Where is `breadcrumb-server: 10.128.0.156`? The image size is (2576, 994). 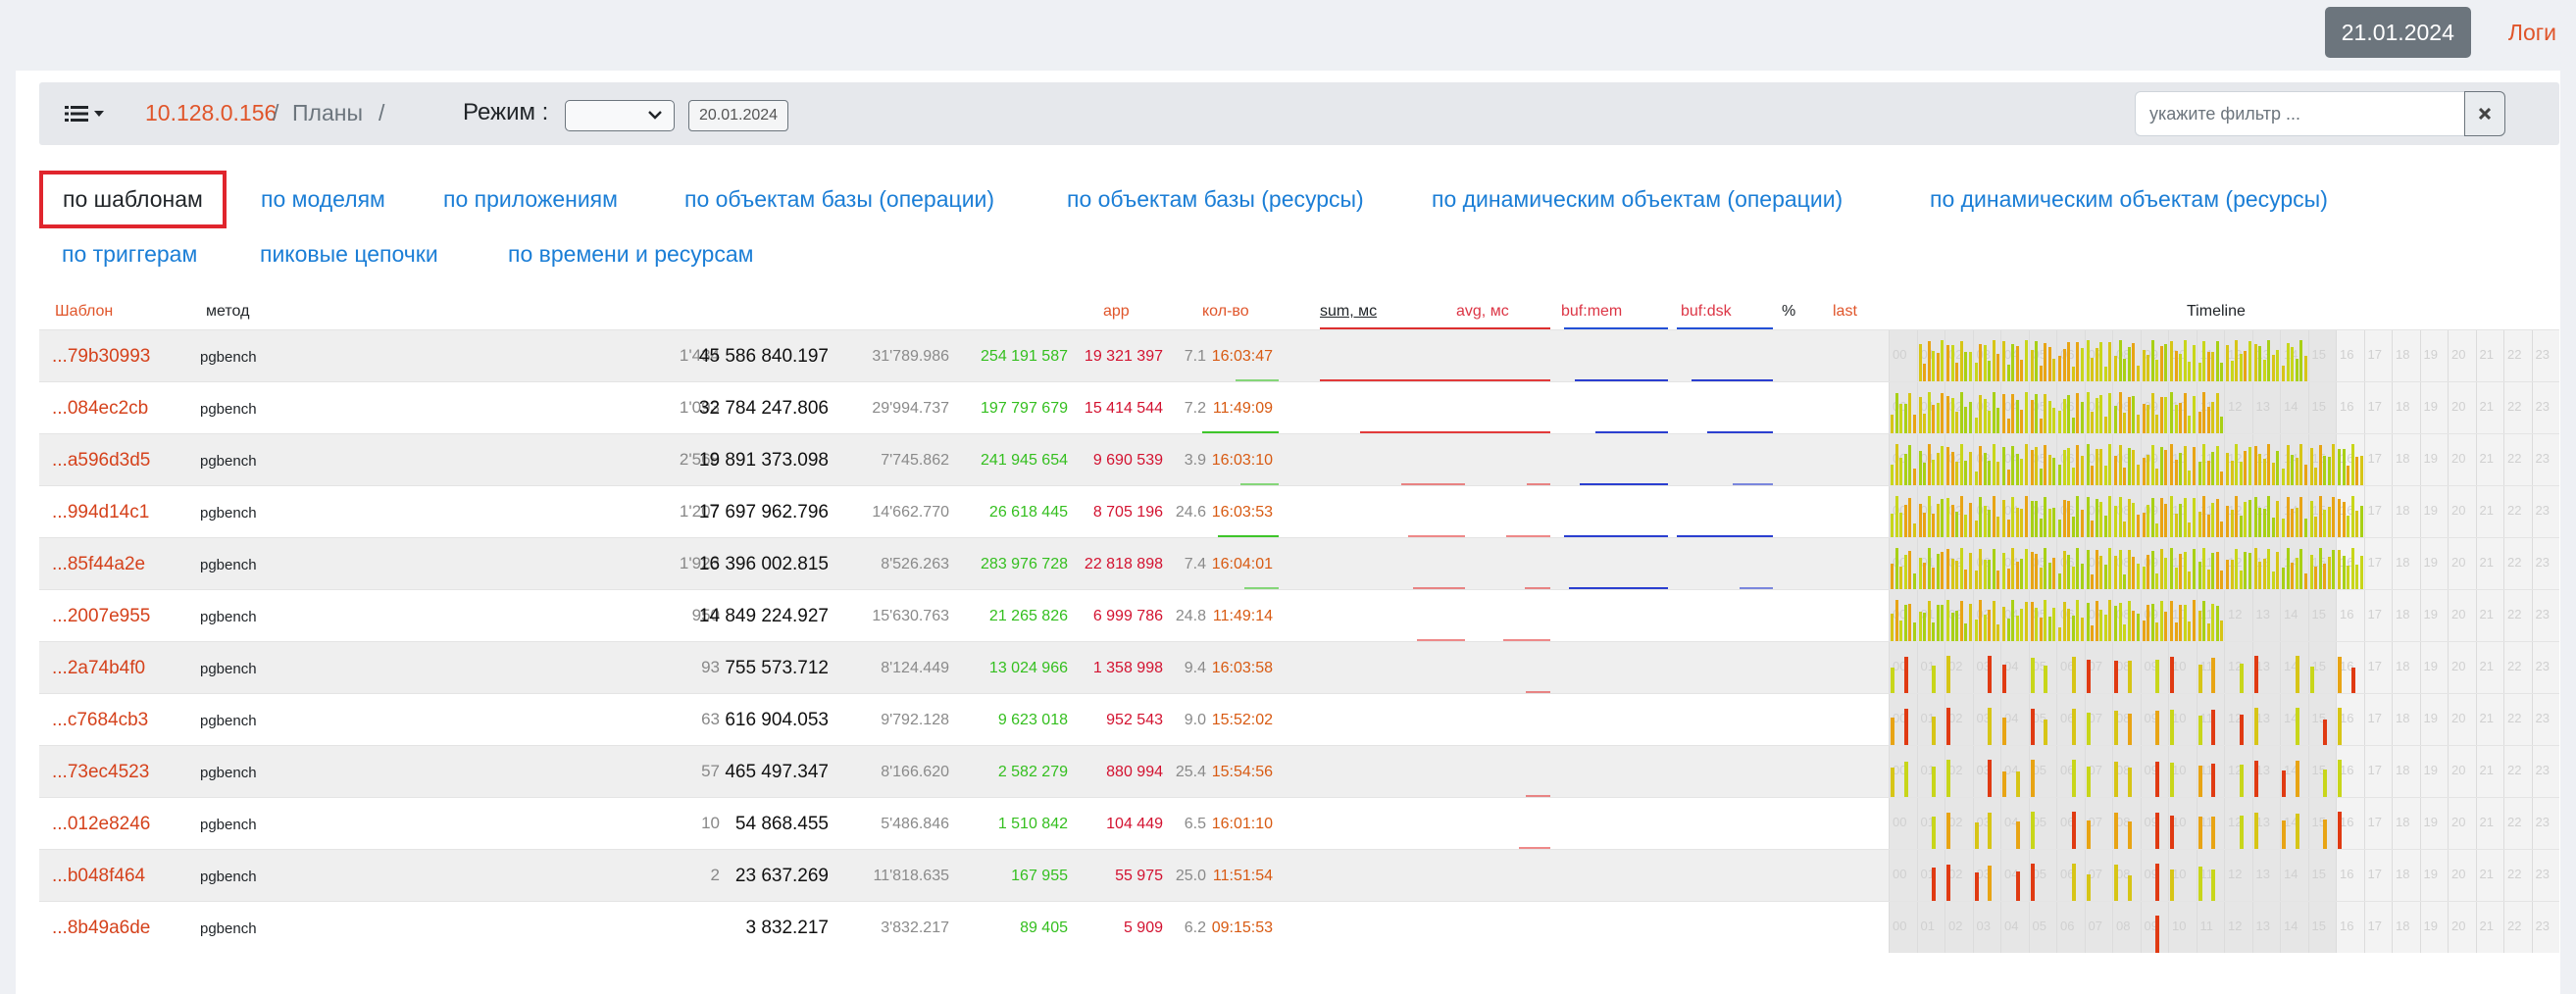
breadcrumb-server: 10.128.0.156 is located at coordinates (211, 112).